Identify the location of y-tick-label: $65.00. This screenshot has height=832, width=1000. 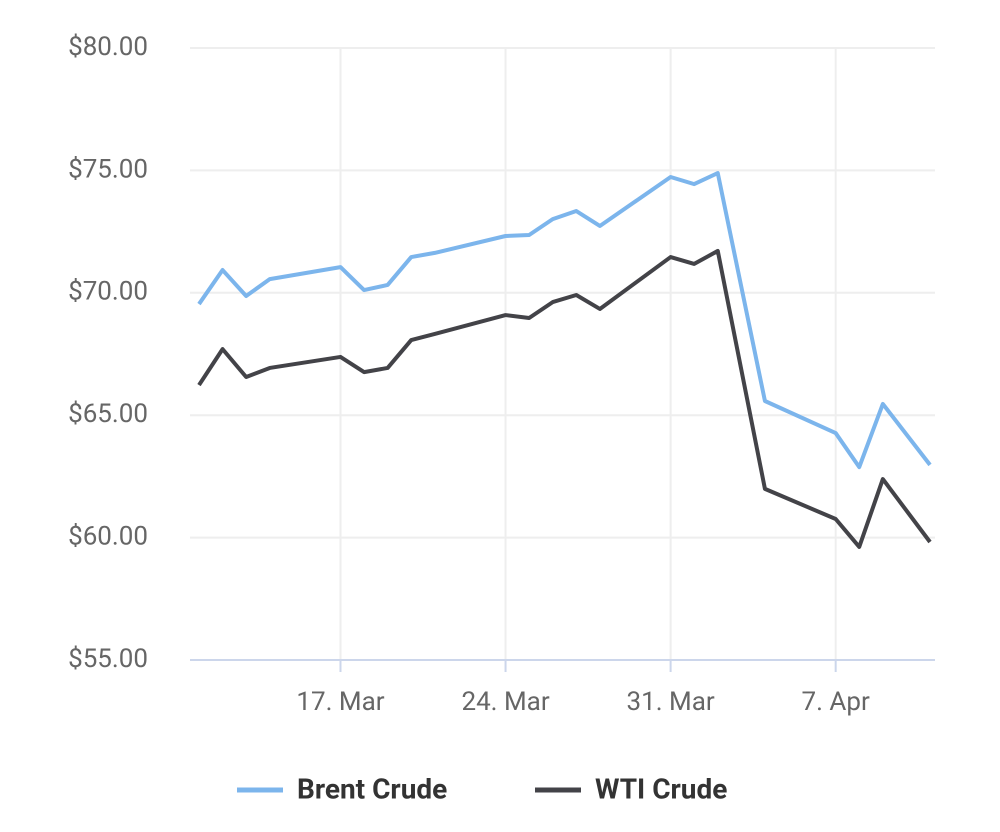
(108, 414).